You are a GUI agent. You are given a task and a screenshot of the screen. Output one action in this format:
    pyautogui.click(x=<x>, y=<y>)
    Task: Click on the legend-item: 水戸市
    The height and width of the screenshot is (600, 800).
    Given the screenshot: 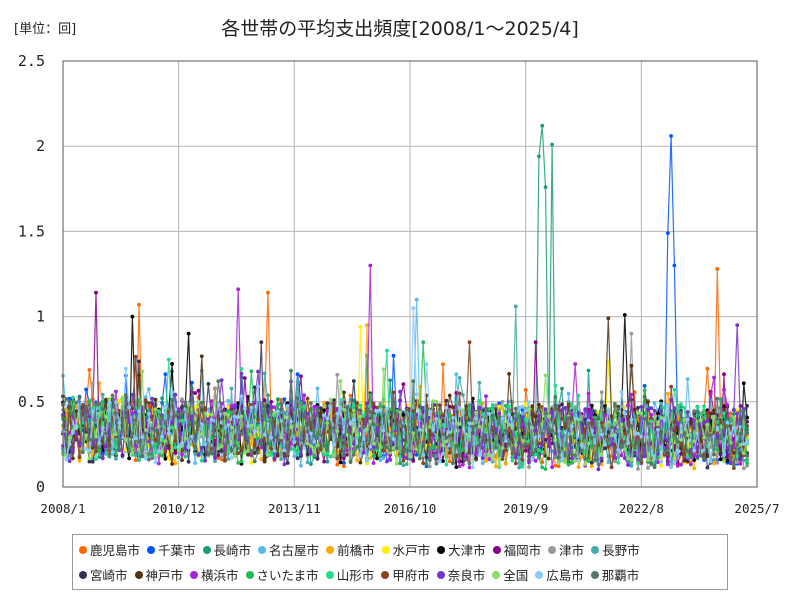 What is the action you would take?
    pyautogui.click(x=406, y=549)
    